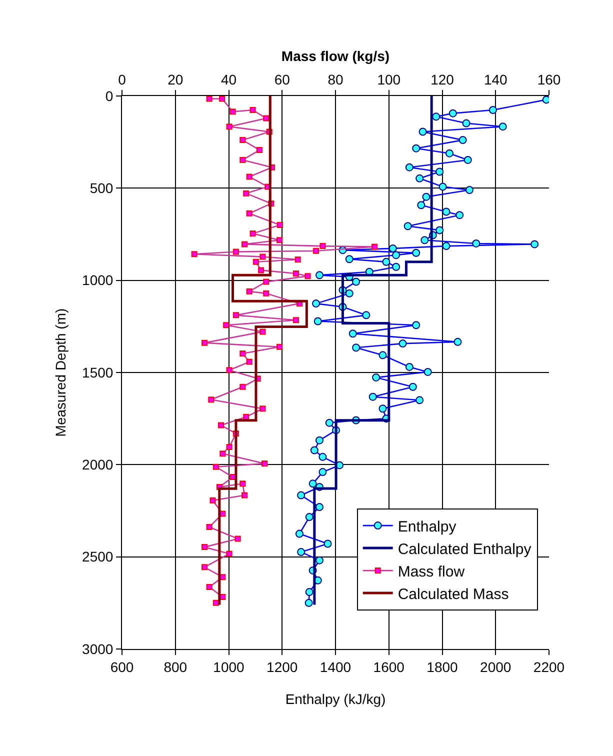 The image size is (613, 756). What do you see at coordinates (109, 96) in the screenshot?
I see `y-tick-label: 0` at bounding box center [109, 96].